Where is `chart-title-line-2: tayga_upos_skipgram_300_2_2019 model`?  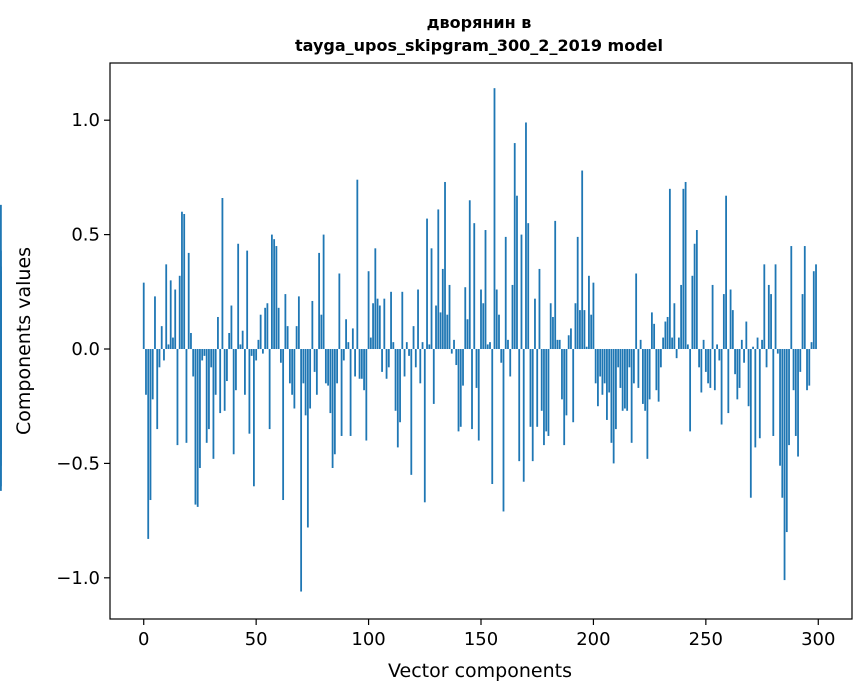
chart-title-line-2: tayga_upos_skipgram_300_2_2019 model is located at coordinates (479, 45).